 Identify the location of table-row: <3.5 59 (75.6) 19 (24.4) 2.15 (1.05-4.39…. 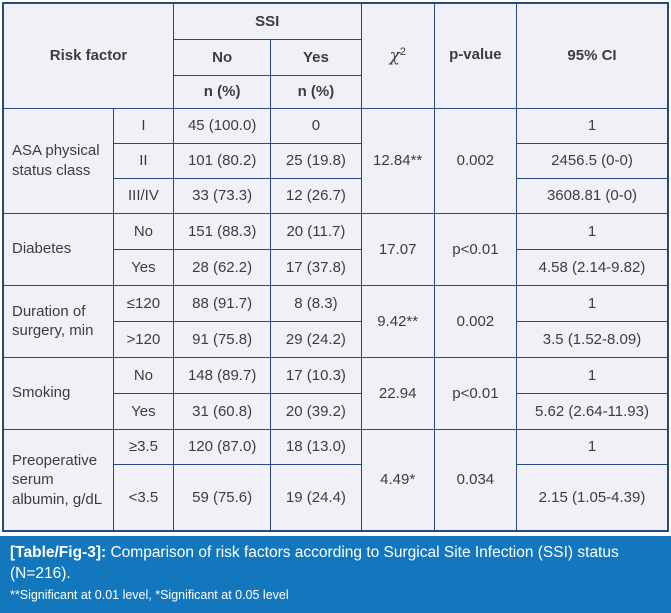
(336, 497).